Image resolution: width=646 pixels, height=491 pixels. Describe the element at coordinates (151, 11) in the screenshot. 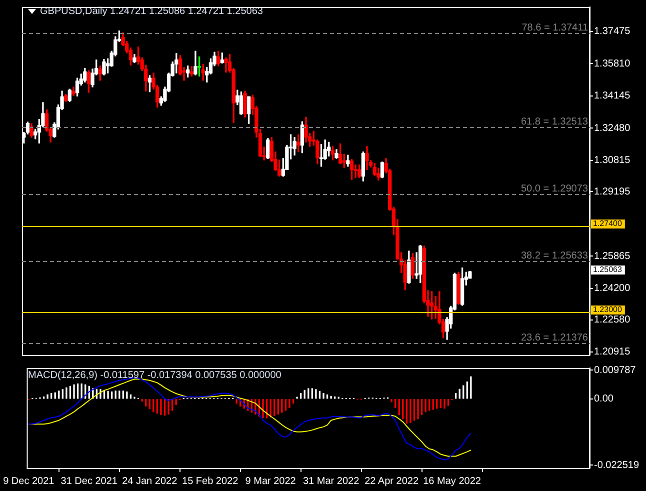

I see `chart-title: GBPUSD,Daily 1.24721 1.25086 1.24721 1.25063` at that location.